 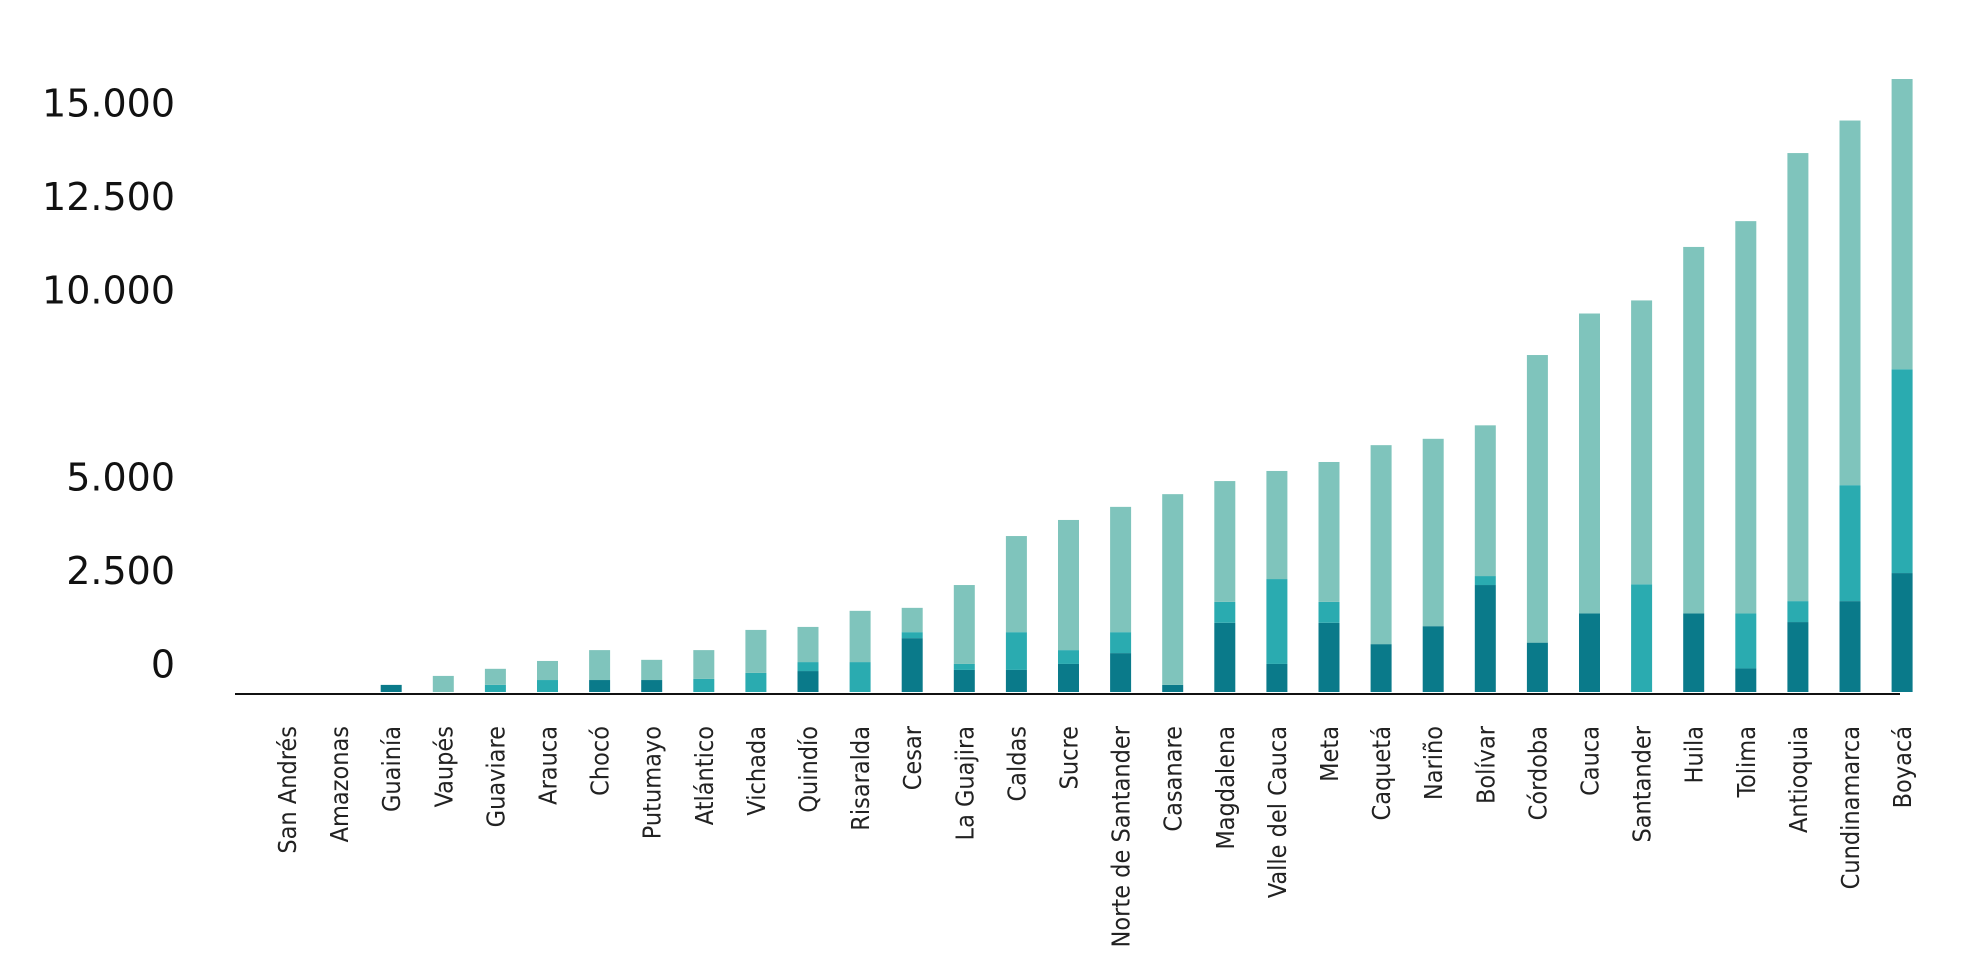 What do you see at coordinates (108, 197) in the screenshot?
I see `y-tick-label: 12.500` at bounding box center [108, 197].